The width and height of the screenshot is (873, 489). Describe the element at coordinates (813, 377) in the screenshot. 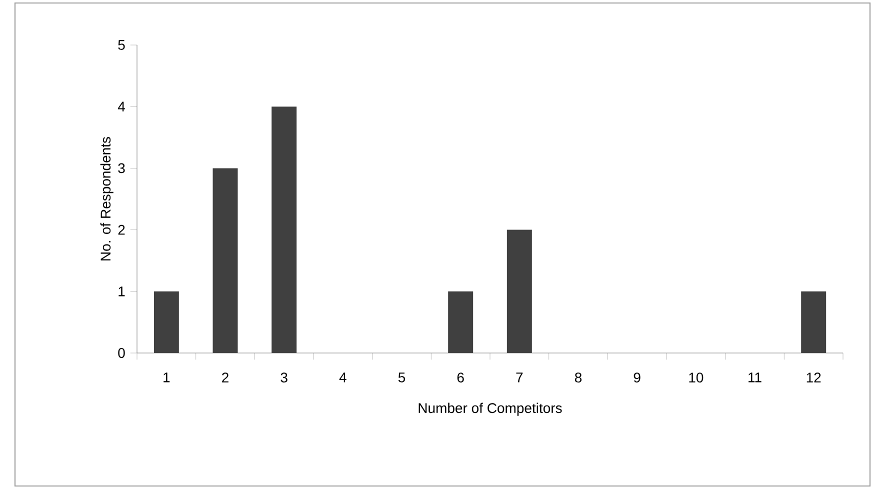

I see `x-tick-label: 12` at that location.